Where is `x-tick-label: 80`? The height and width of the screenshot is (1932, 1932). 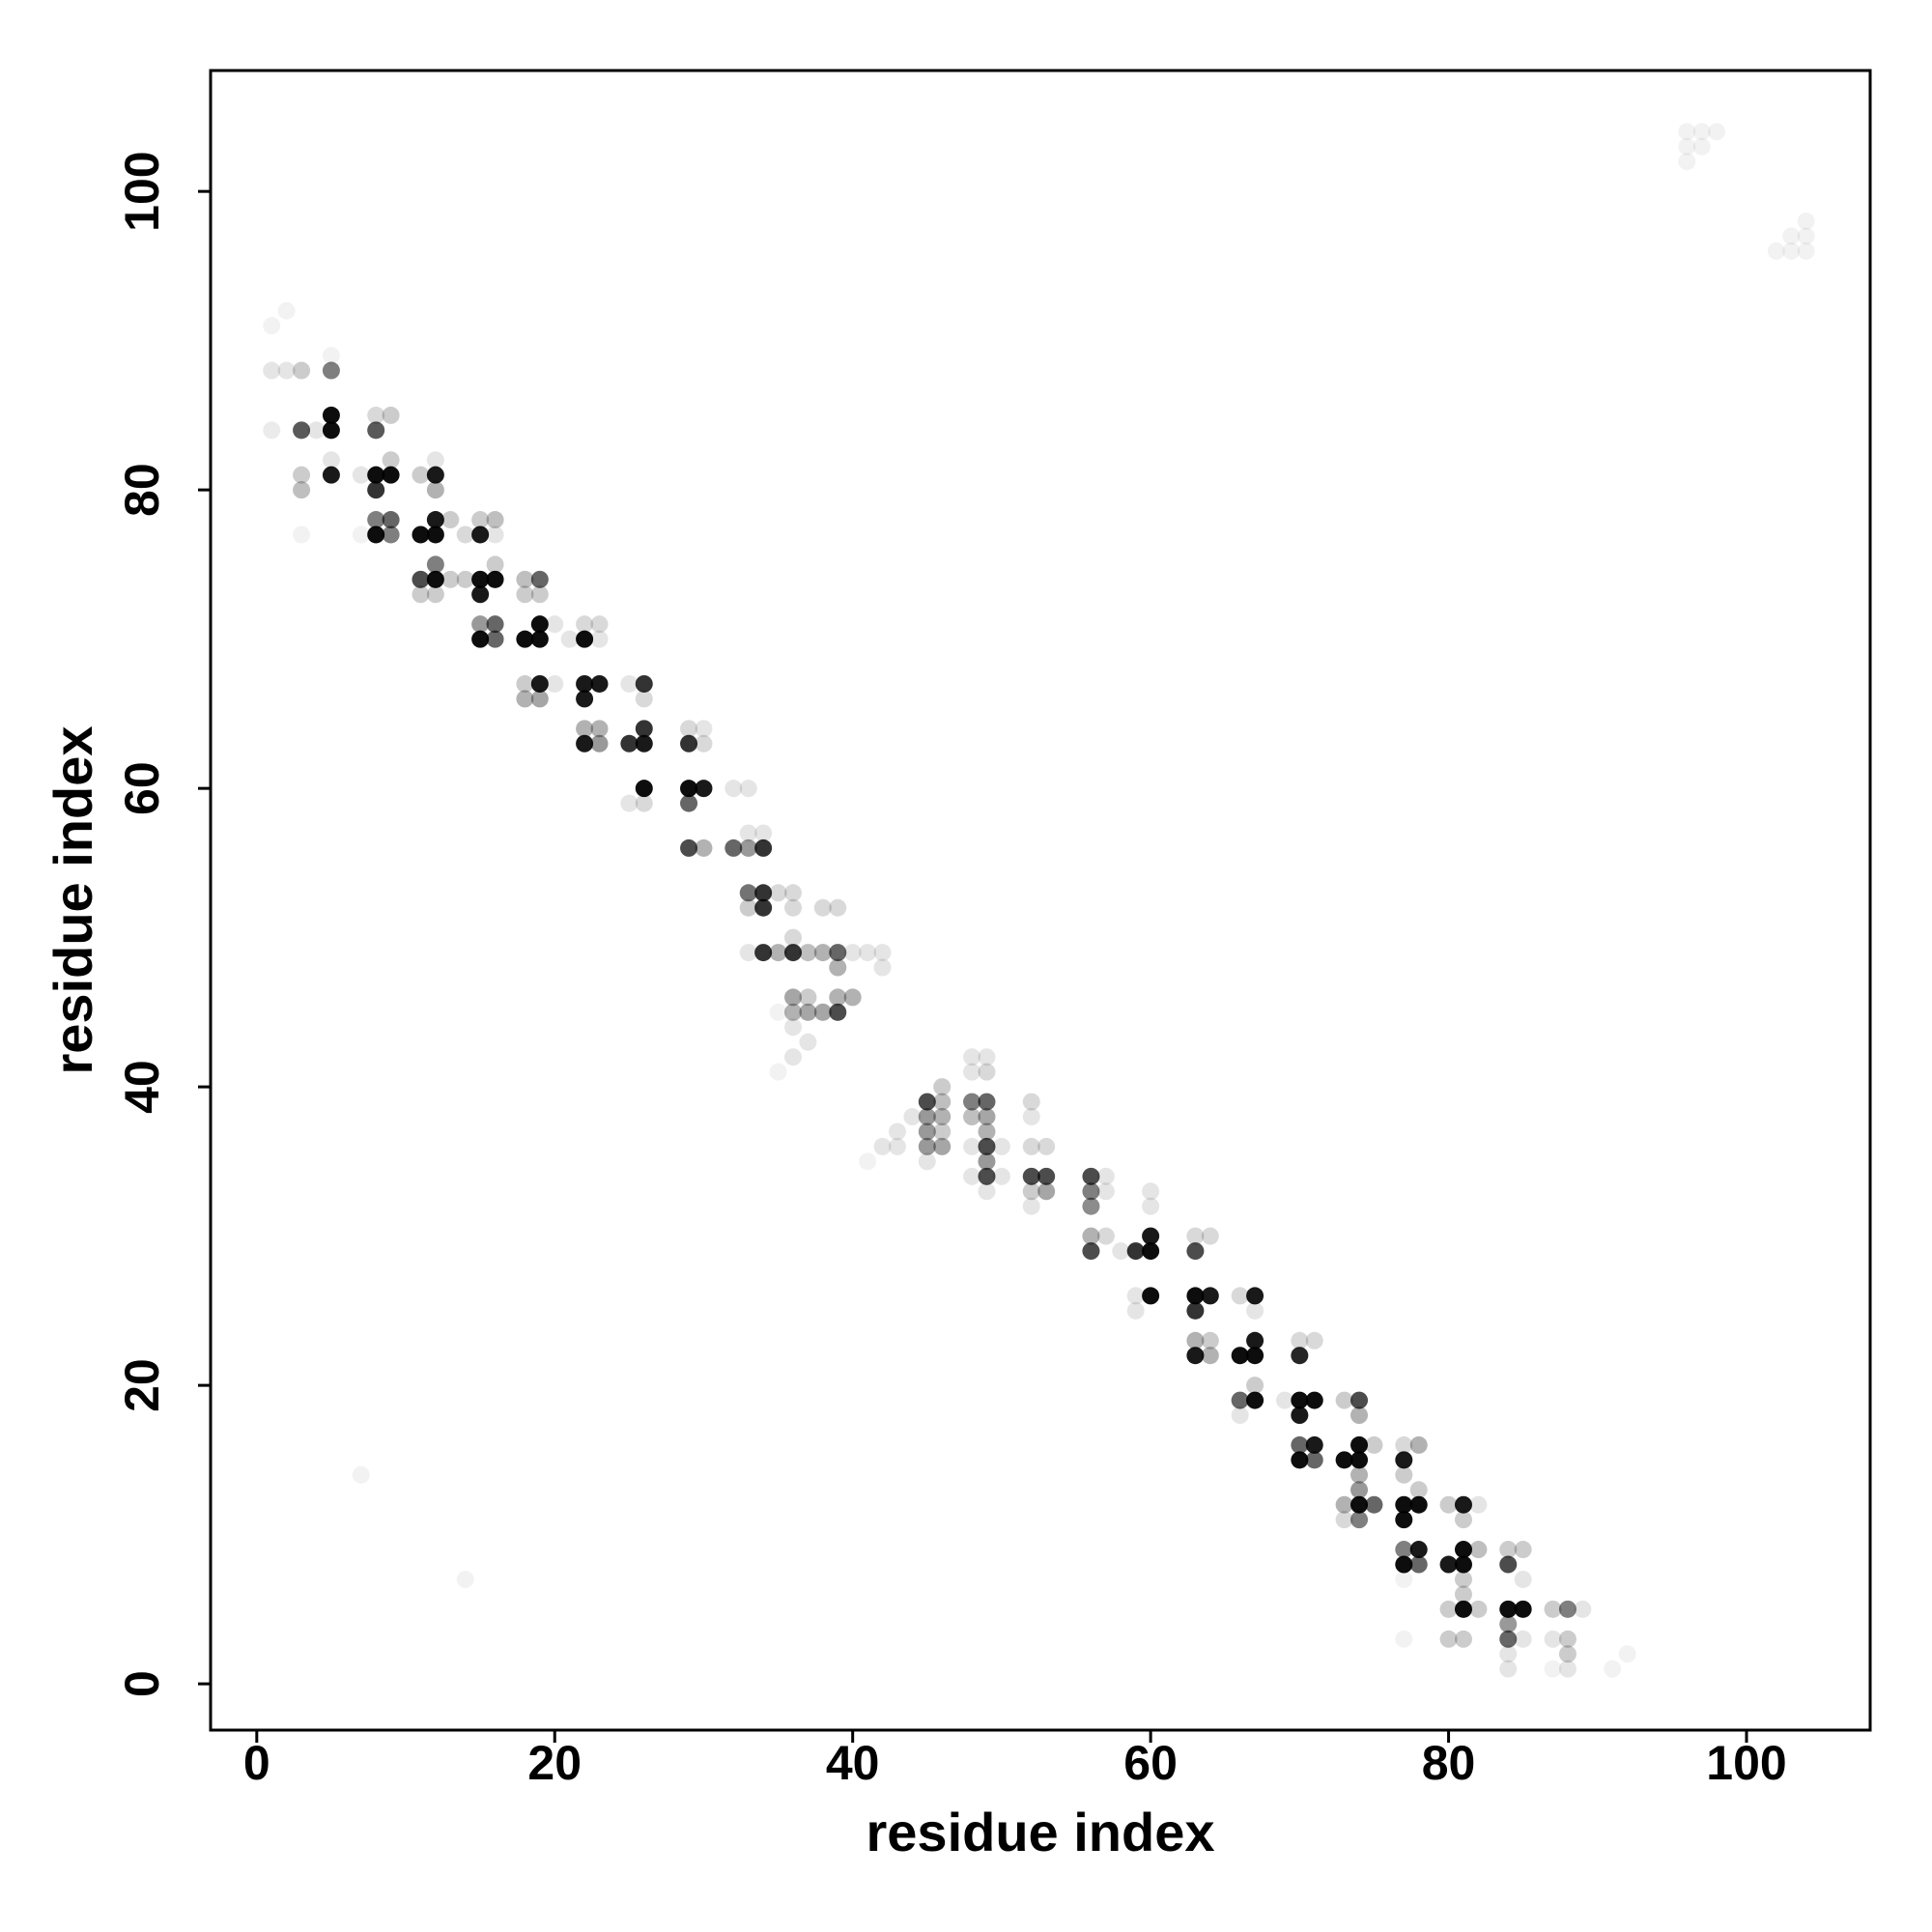
x-tick-label: 80 is located at coordinates (1449, 1763).